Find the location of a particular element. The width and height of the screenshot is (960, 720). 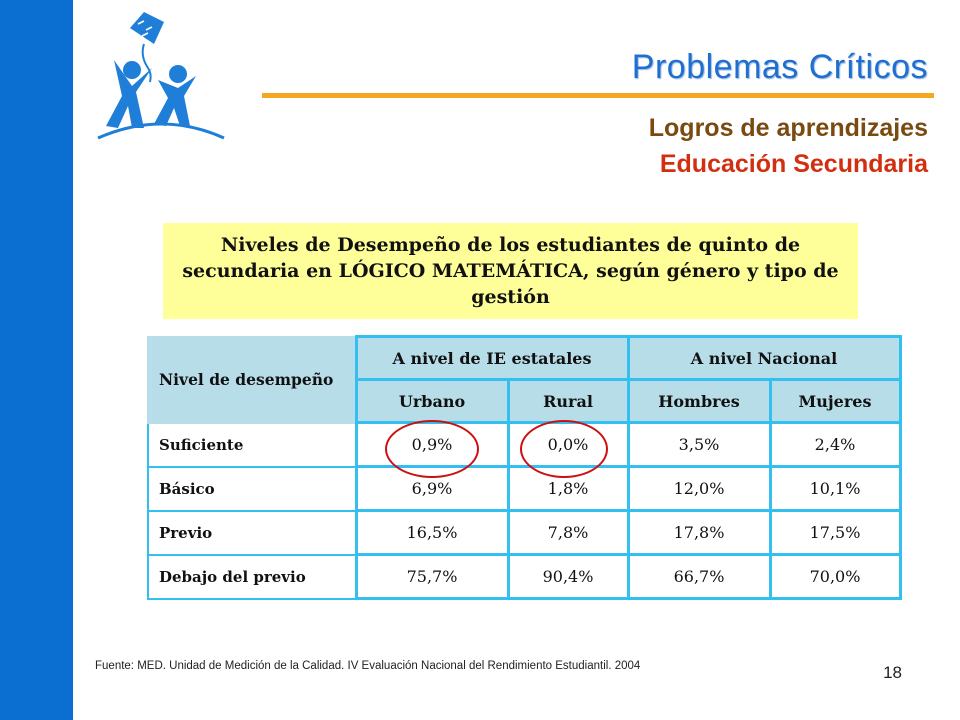

table-cell: 90,4% is located at coordinates (568, 576).